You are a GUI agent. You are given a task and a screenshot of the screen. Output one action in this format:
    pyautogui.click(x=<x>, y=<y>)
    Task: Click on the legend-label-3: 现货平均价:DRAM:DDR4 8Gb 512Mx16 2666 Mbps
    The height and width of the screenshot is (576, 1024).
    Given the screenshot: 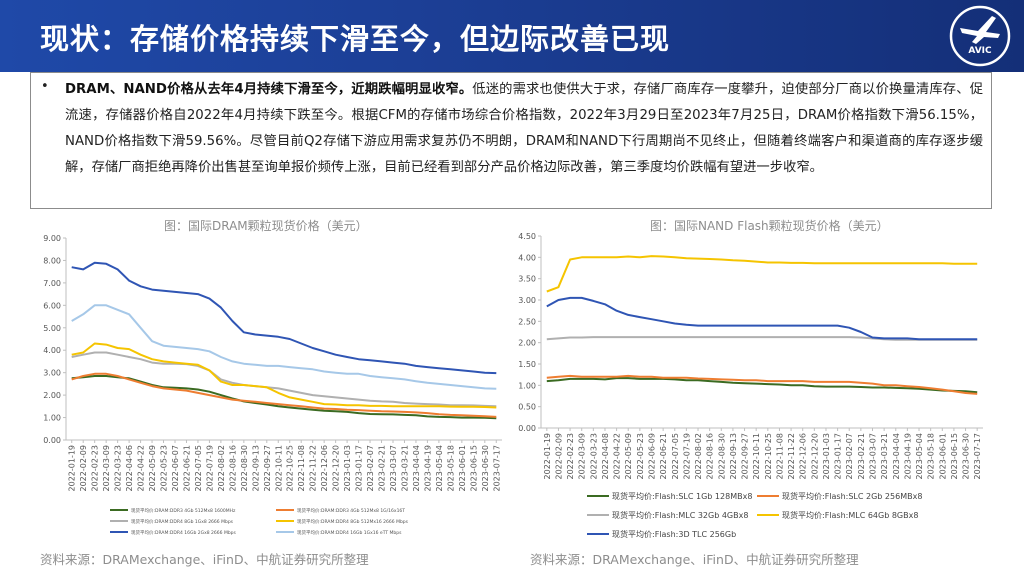 What is the action you would take?
    pyautogui.click(x=353, y=521)
    